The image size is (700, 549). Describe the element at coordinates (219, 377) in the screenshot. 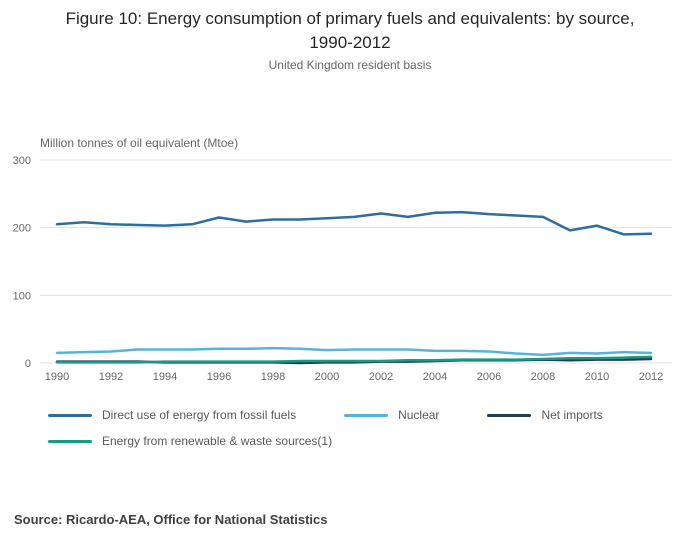

I see `x-axis-tick-label: 1996` at that location.